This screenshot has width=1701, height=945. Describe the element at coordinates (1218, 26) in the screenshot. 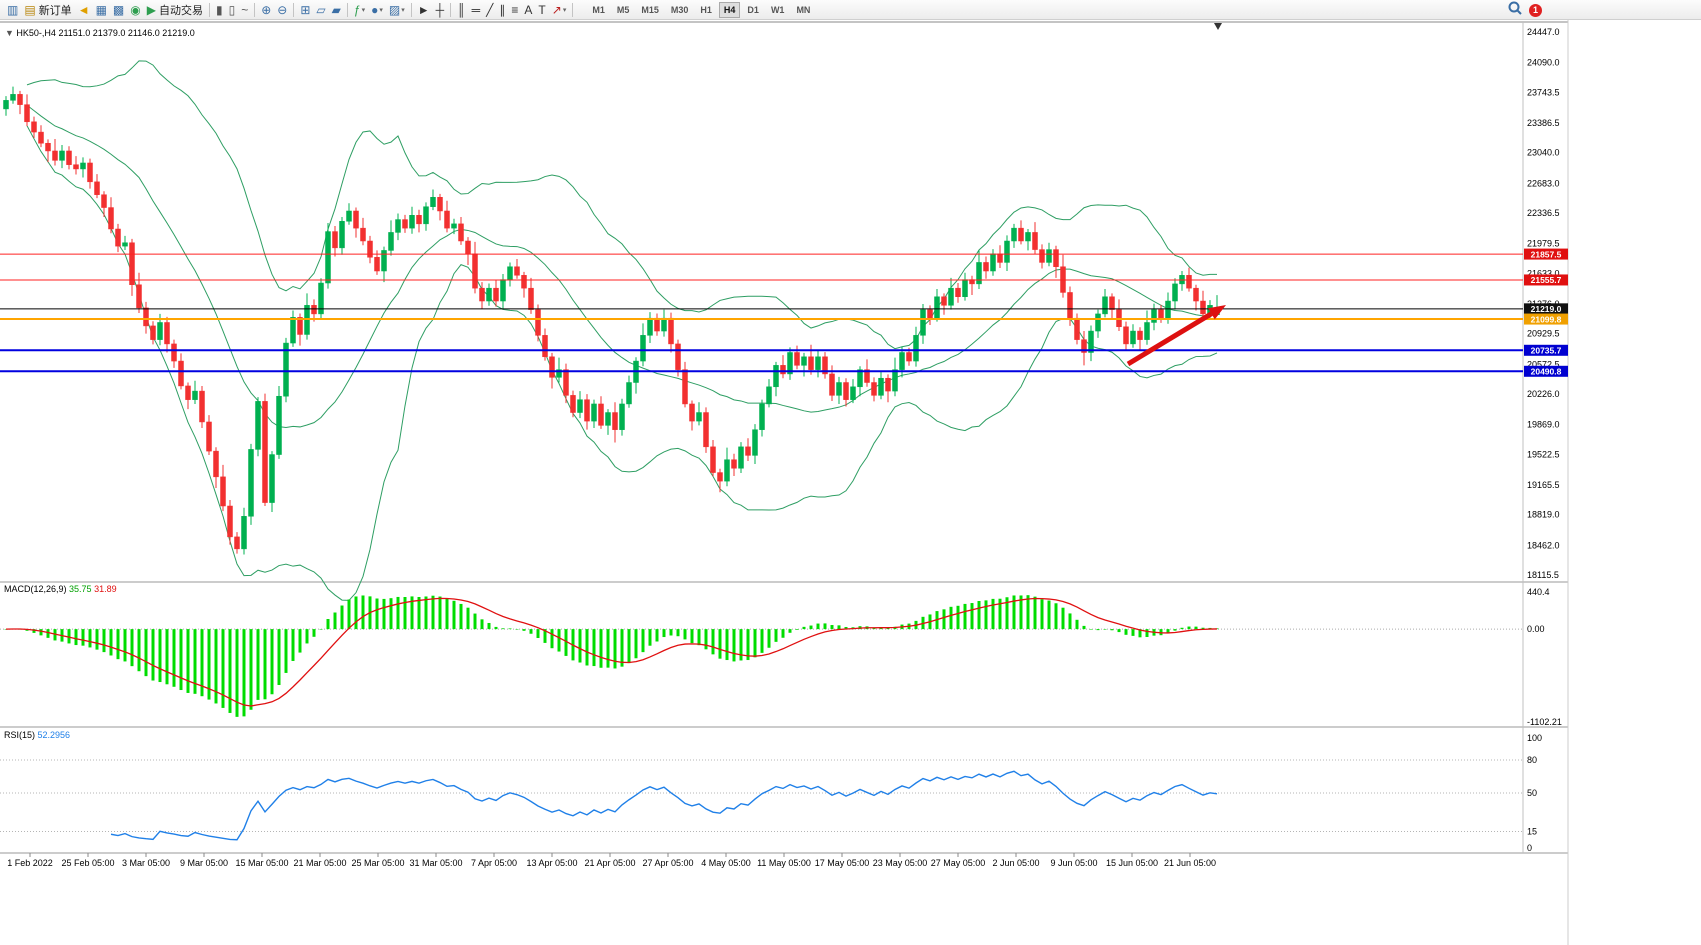

I see `last-bar-marker` at that location.